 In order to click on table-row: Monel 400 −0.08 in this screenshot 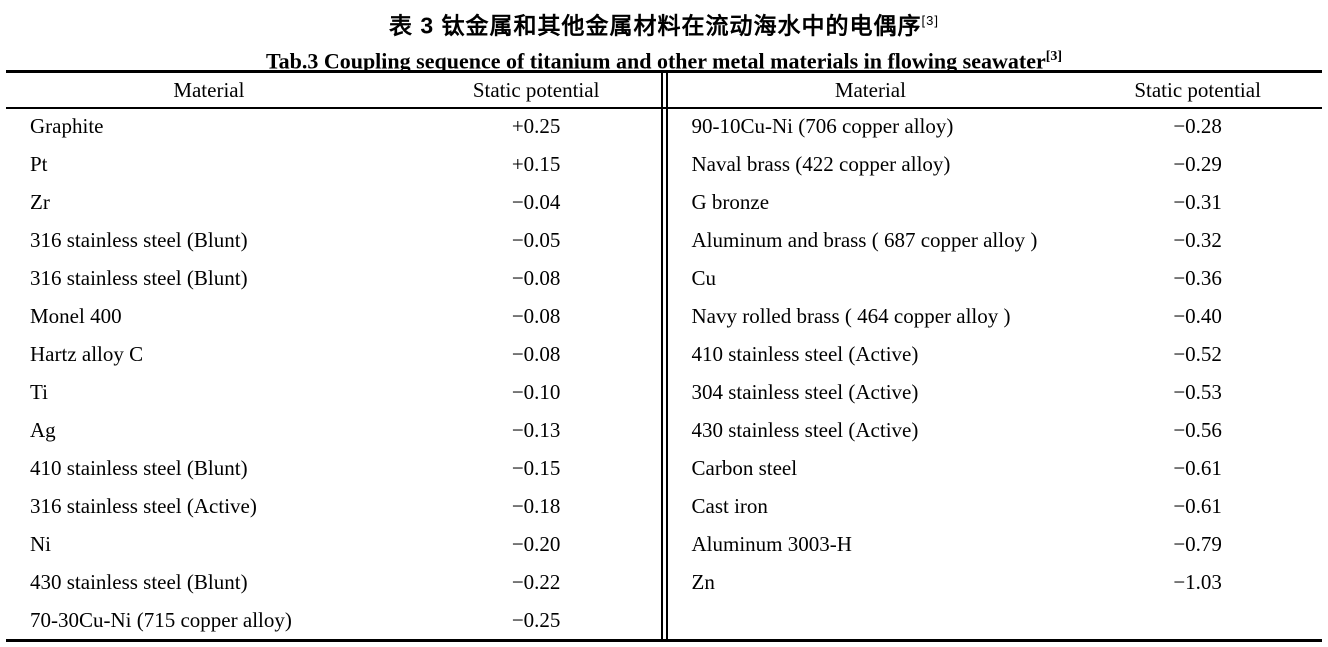, I will do `click(333, 316)`.